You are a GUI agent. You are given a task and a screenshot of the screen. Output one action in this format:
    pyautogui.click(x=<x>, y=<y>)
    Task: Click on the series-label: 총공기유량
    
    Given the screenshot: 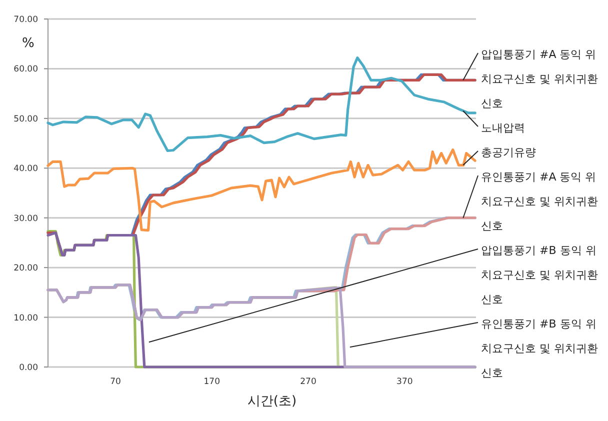 What is the action you would take?
    pyautogui.click(x=508, y=152)
    